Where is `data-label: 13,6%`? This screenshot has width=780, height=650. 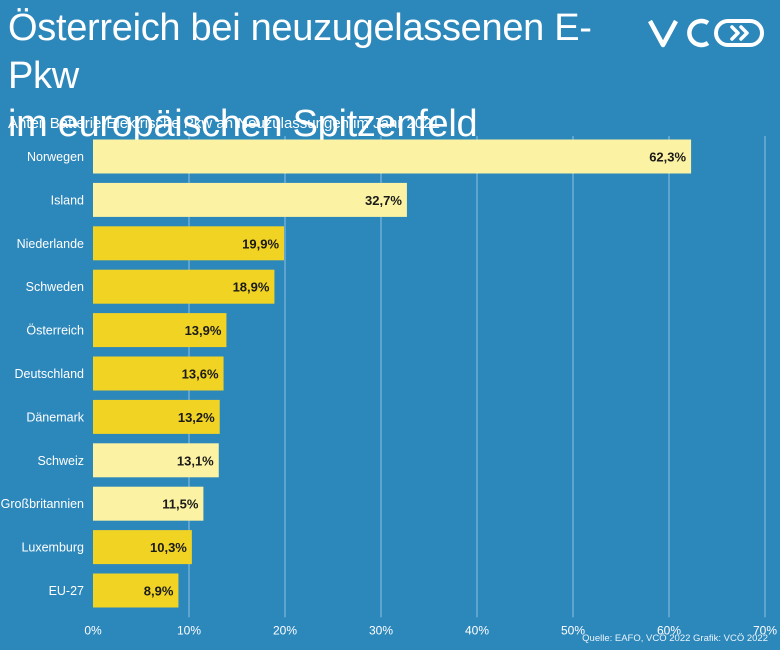
data-label: 13,6% is located at coordinates (200, 374).